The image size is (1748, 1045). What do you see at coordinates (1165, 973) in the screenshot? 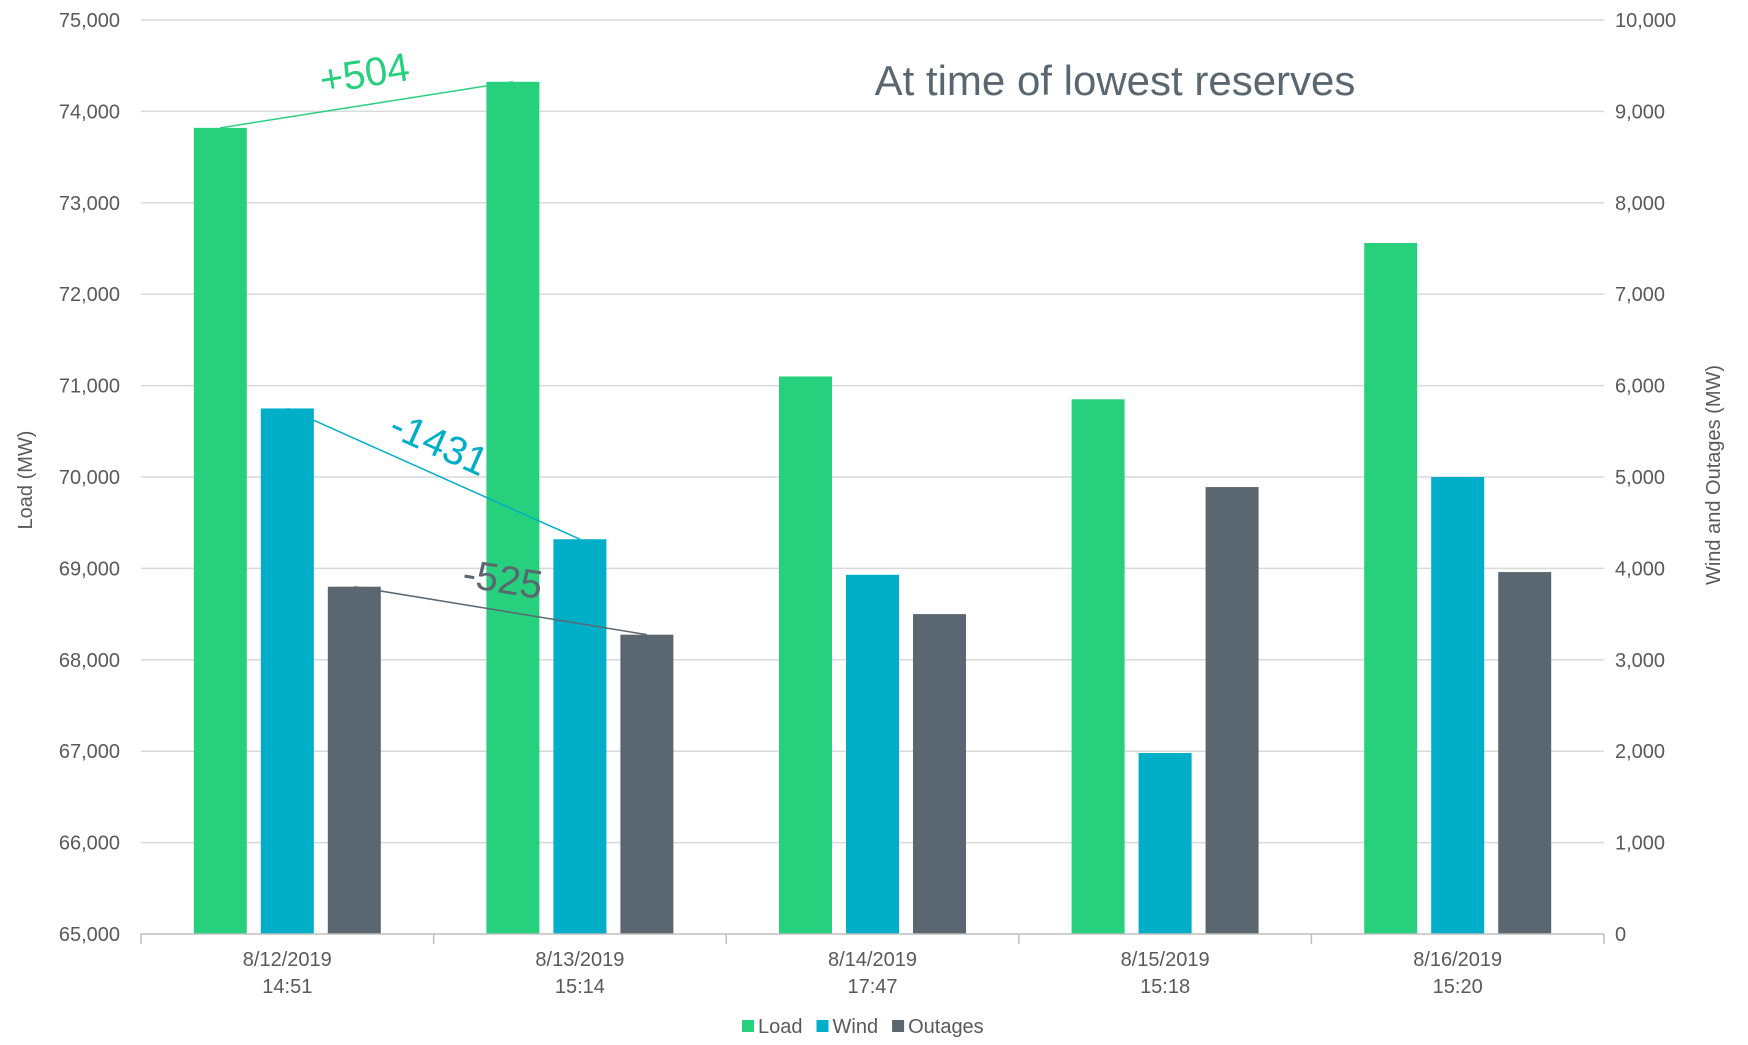
I see `x-tick-label: 8/15/2019 15:18` at bounding box center [1165, 973].